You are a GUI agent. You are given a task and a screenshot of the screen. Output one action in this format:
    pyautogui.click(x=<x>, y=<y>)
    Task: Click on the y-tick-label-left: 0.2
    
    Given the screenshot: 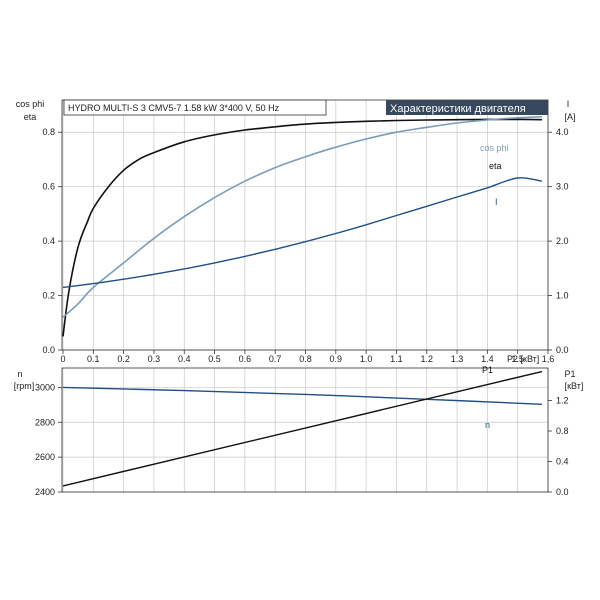 What is the action you would take?
    pyautogui.click(x=48, y=296)
    